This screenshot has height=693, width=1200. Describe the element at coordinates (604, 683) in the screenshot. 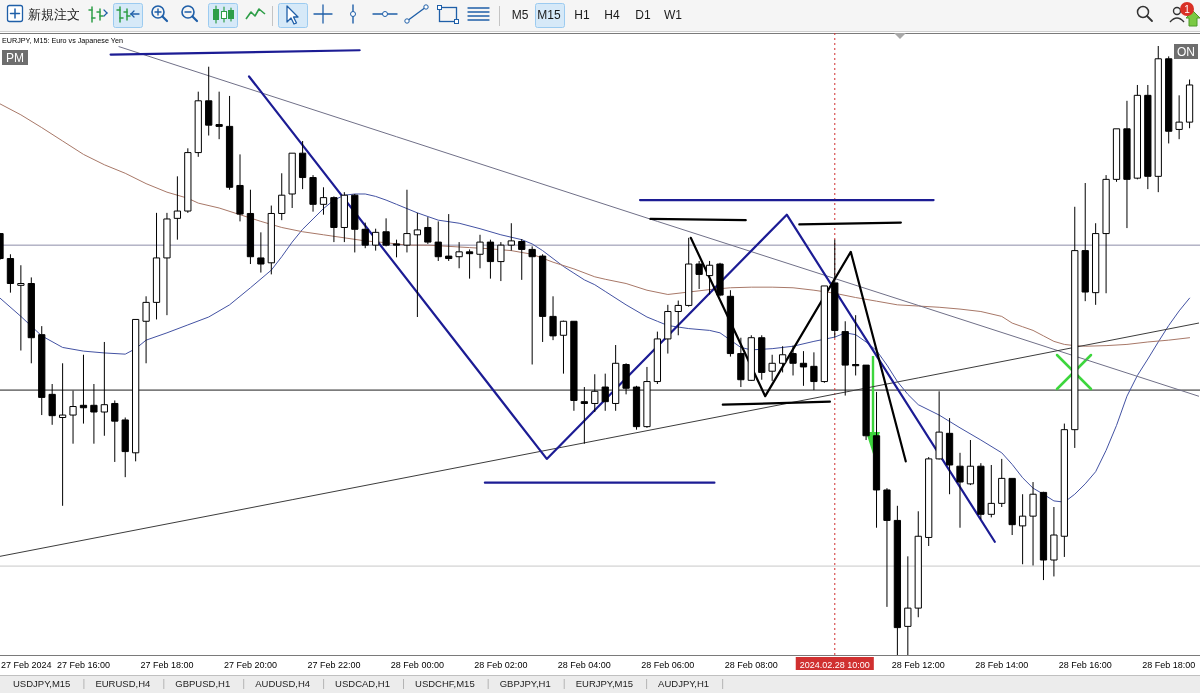

I see `text: EURJPY,M15` at that location.